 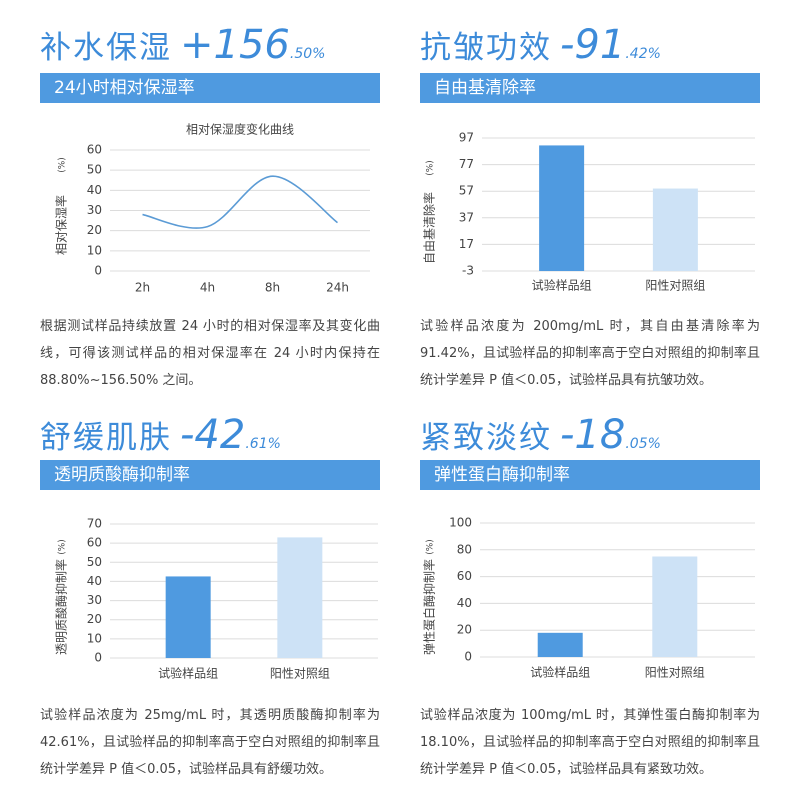 What do you see at coordinates (94, 524) in the screenshot?
I see `y-tick-label: 70` at bounding box center [94, 524].